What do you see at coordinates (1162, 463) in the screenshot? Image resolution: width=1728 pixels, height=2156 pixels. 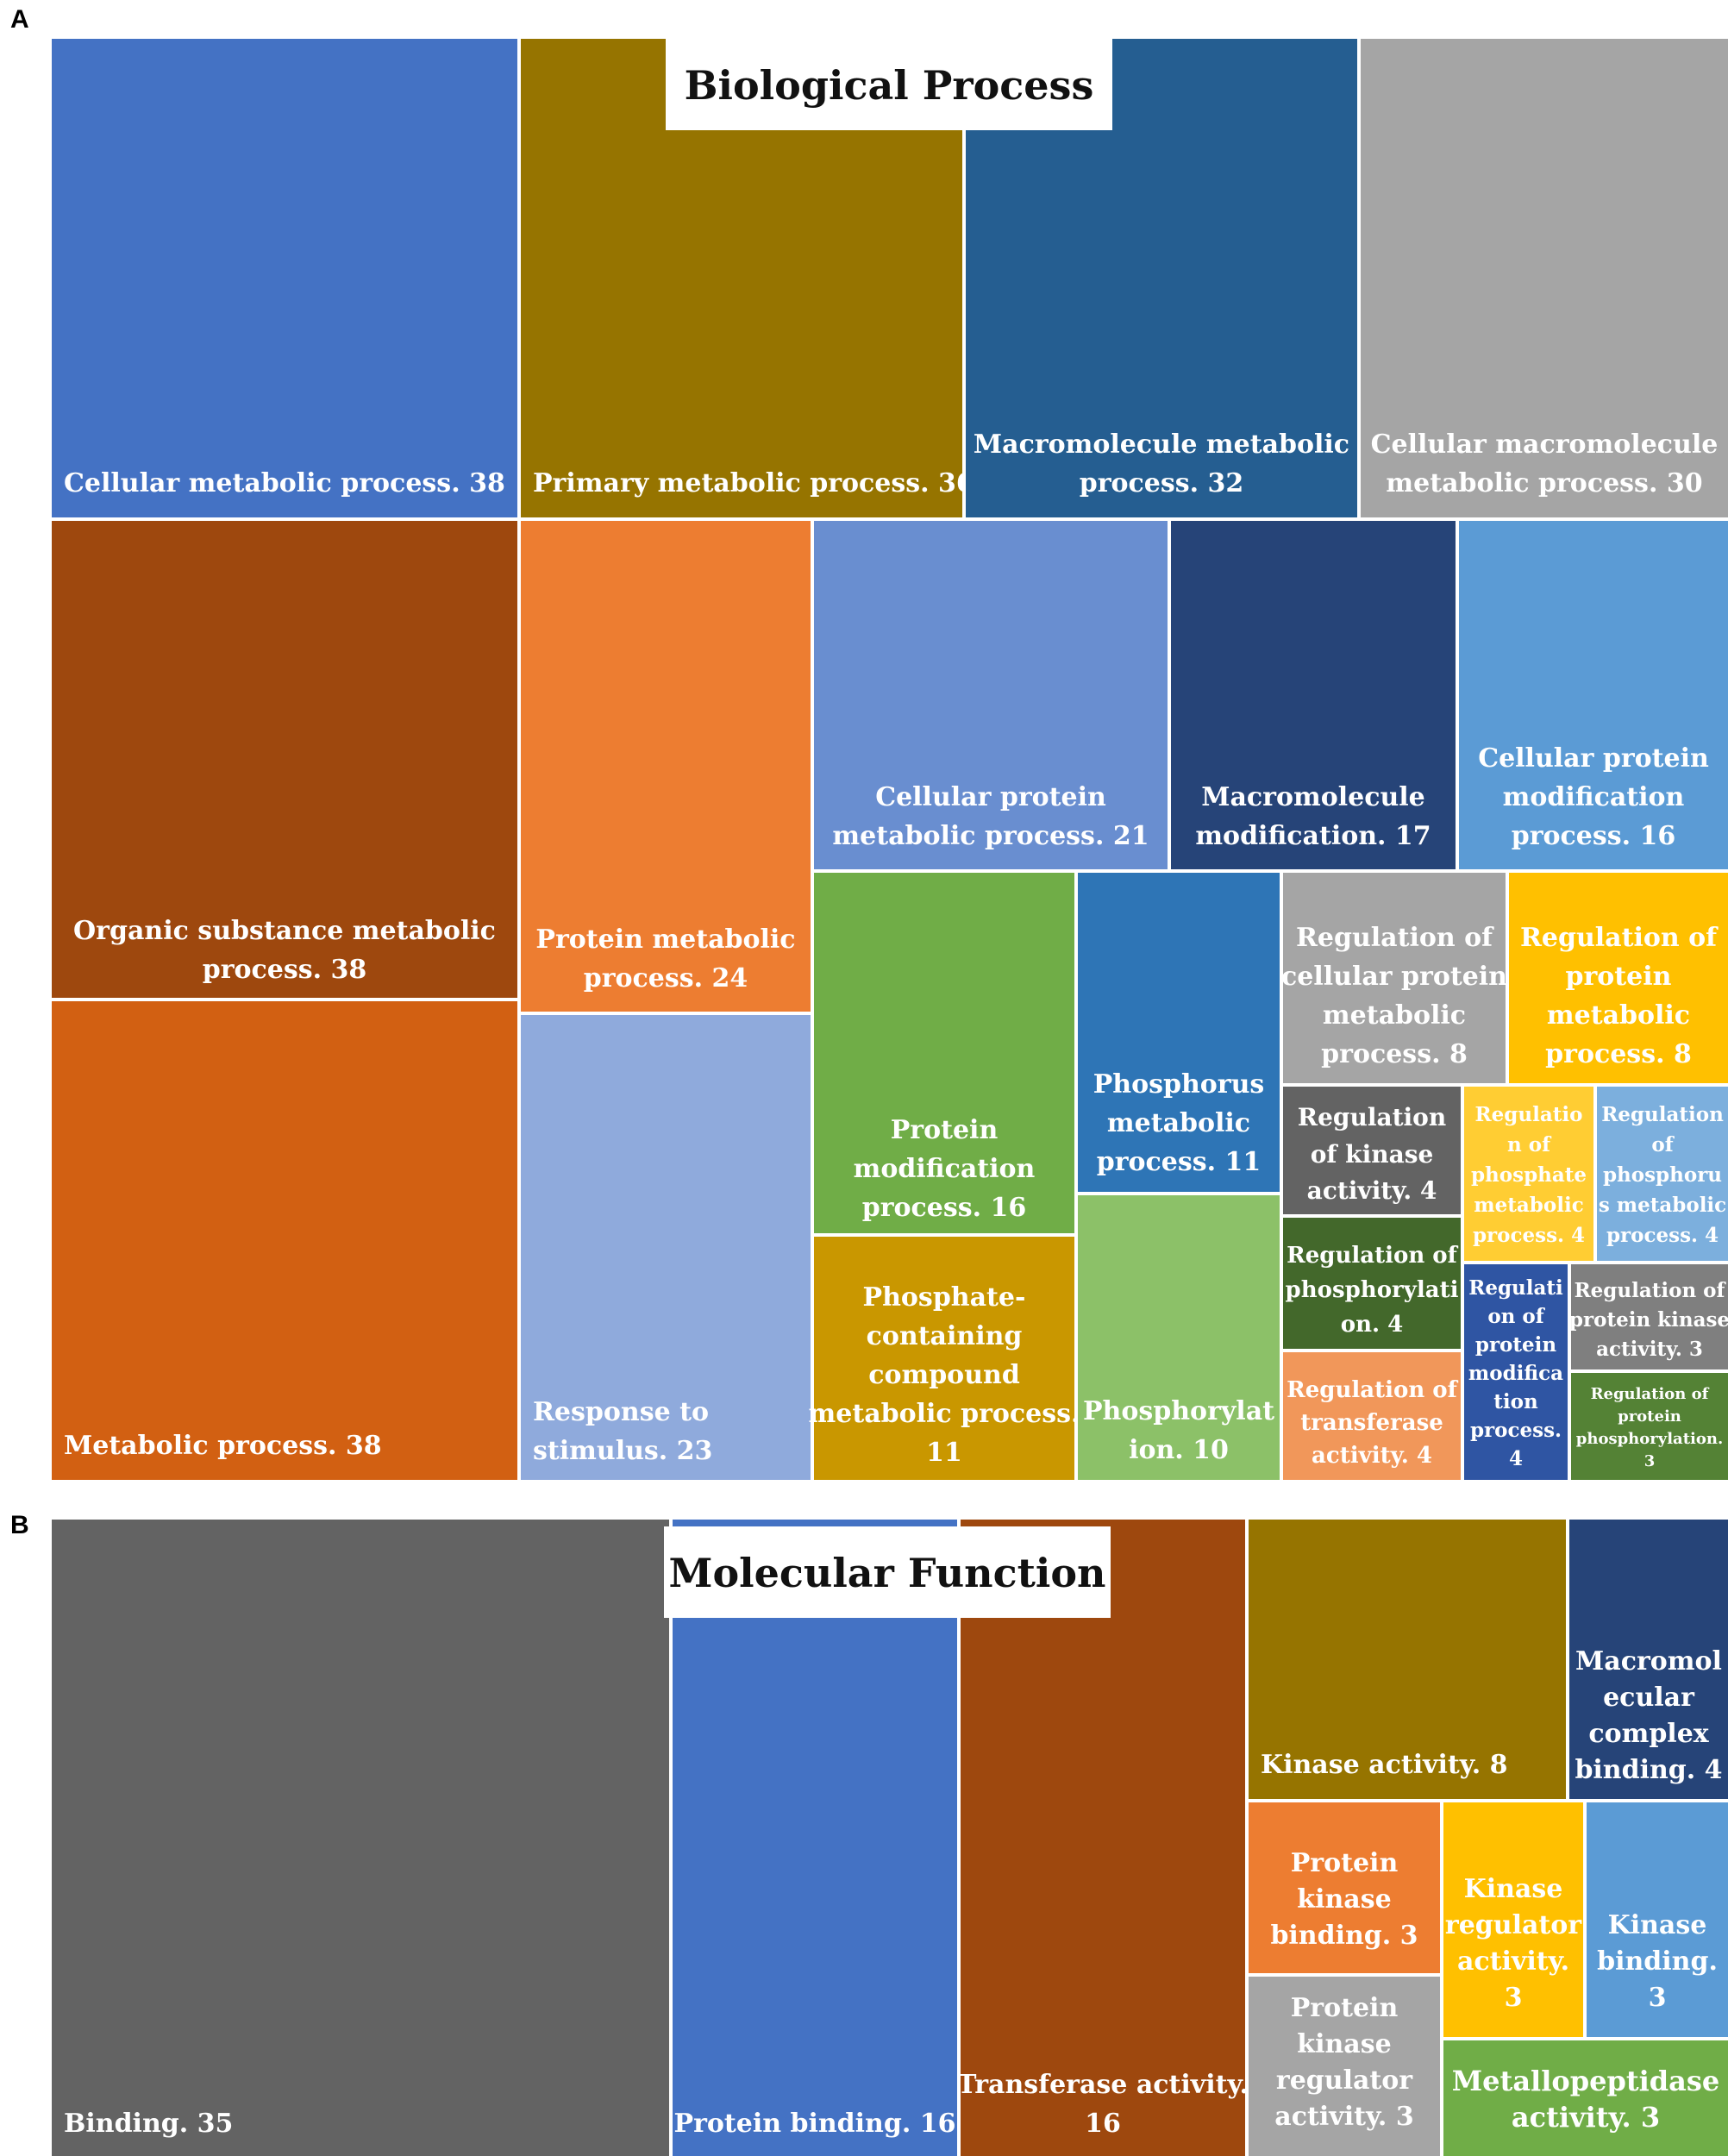 I see `treemap-label-macromolecule-metabolic-process-32: Macromolecule metabolic process. 32` at bounding box center [1162, 463].